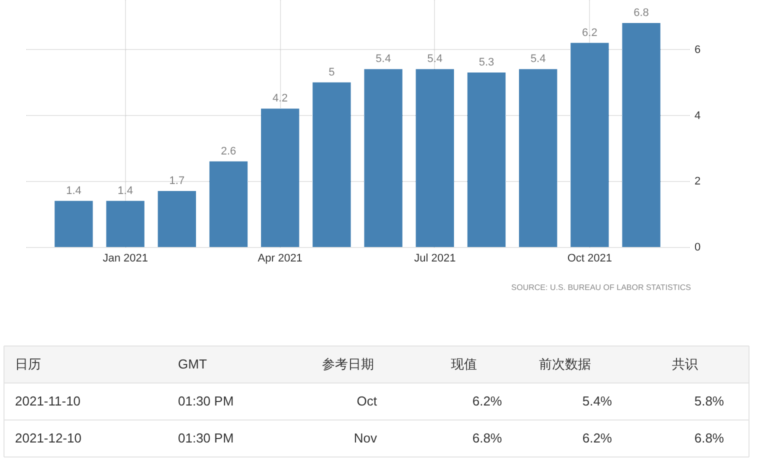 The width and height of the screenshot is (758, 469). What do you see at coordinates (597, 401) in the screenshot?
I see `text: 5.4%` at bounding box center [597, 401].